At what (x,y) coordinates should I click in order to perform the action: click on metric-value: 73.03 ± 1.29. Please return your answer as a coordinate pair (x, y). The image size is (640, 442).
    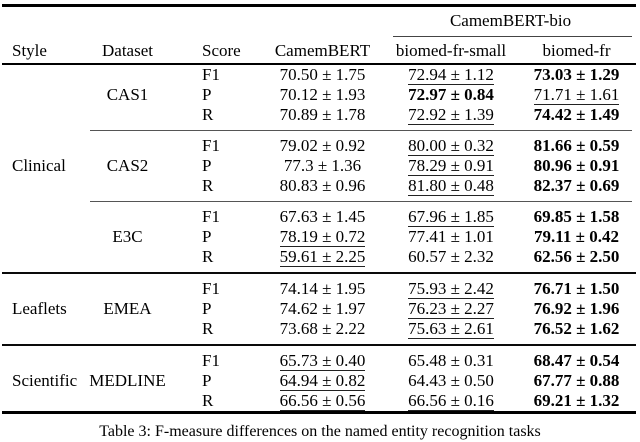
    Looking at the image, I should click on (576, 74).